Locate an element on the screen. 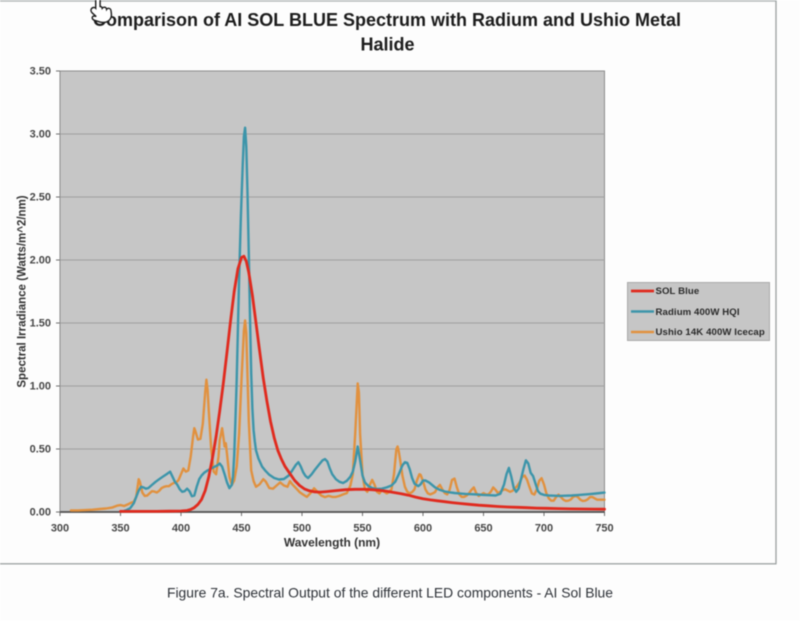 This screenshot has width=800, height=621. svg-text: 750 is located at coordinates (604, 529).